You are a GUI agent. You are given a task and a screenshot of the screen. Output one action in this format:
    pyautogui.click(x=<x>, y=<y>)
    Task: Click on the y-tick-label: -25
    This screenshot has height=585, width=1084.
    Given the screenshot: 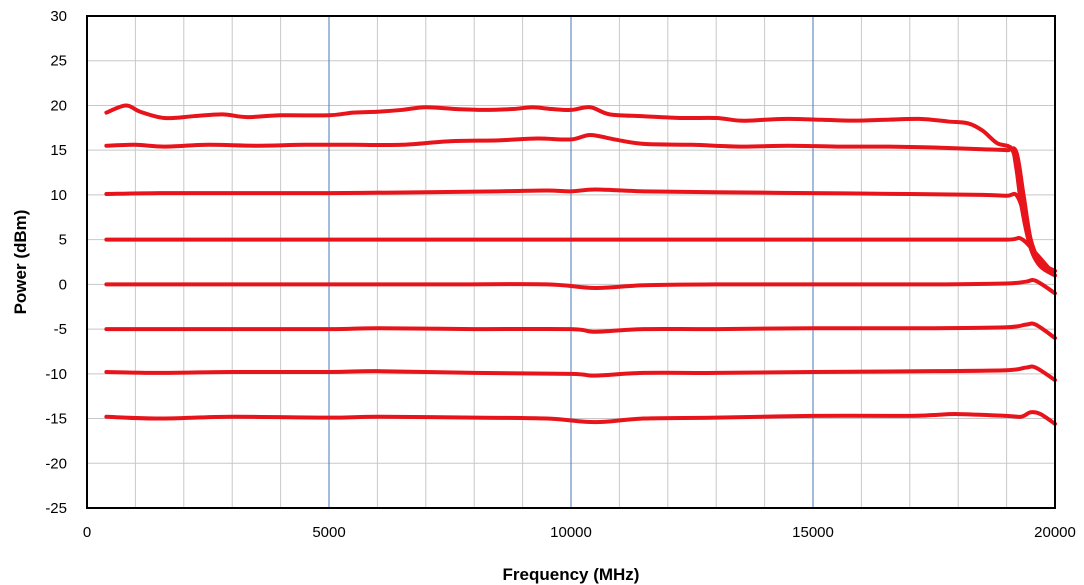 What is the action you would take?
    pyautogui.click(x=56, y=508)
    